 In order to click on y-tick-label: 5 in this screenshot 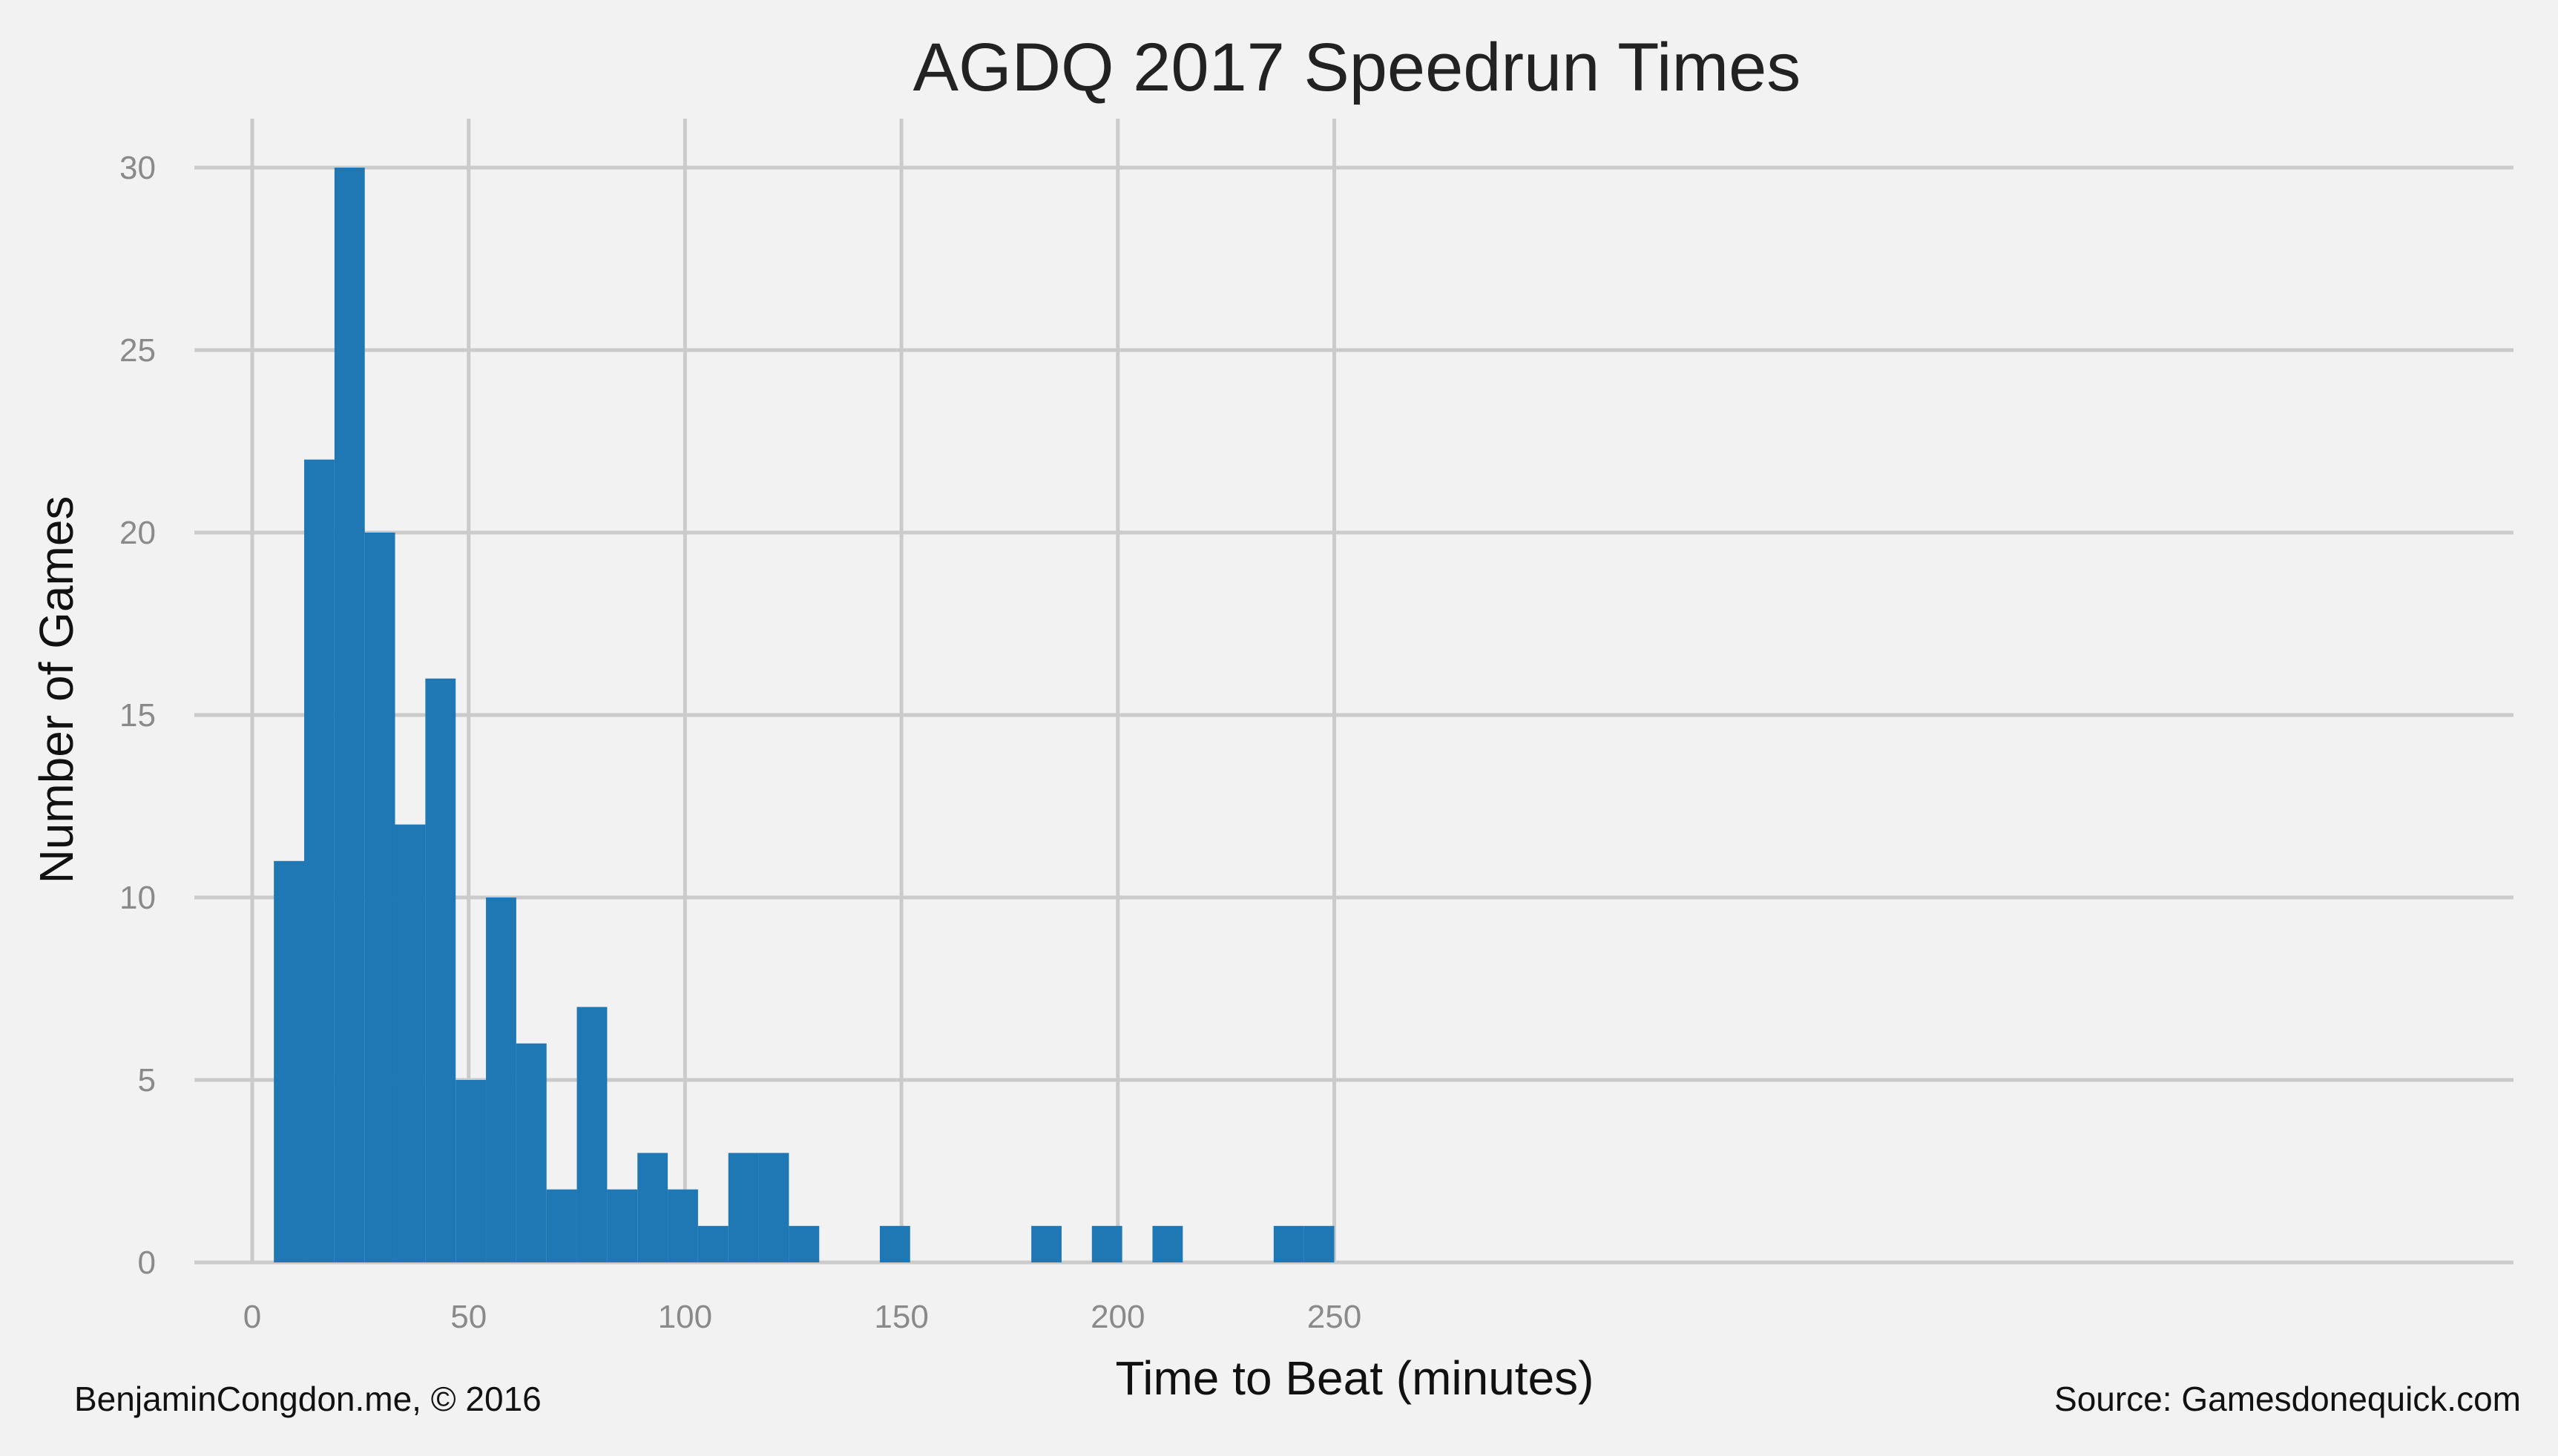, I will do `click(147, 1080)`.